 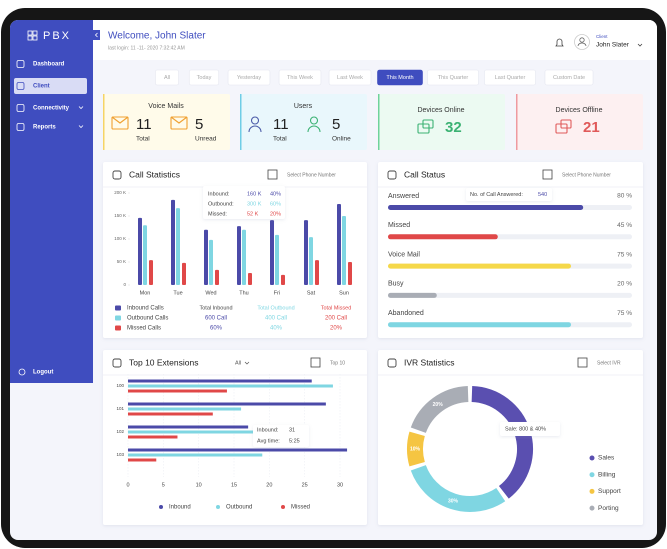 I want to click on filter-tab: Last Quarter, so click(x=510, y=77).